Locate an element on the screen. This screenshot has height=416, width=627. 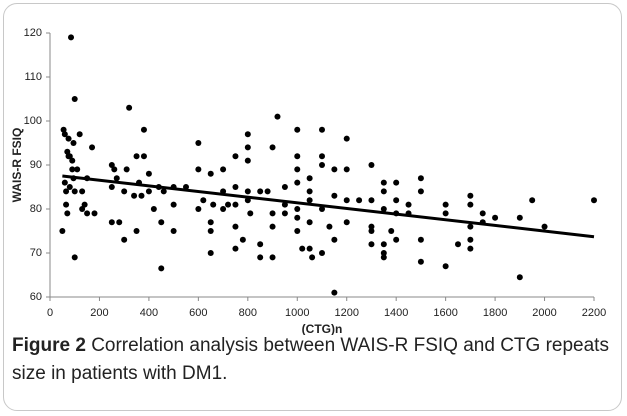
x-tick-label: 0 is located at coordinates (50, 313).